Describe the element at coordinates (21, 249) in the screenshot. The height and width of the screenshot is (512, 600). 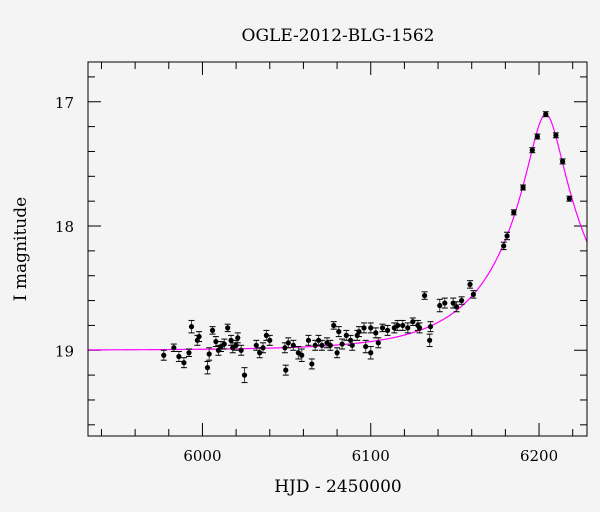
I see `y-axis-label: I magnitude` at that location.